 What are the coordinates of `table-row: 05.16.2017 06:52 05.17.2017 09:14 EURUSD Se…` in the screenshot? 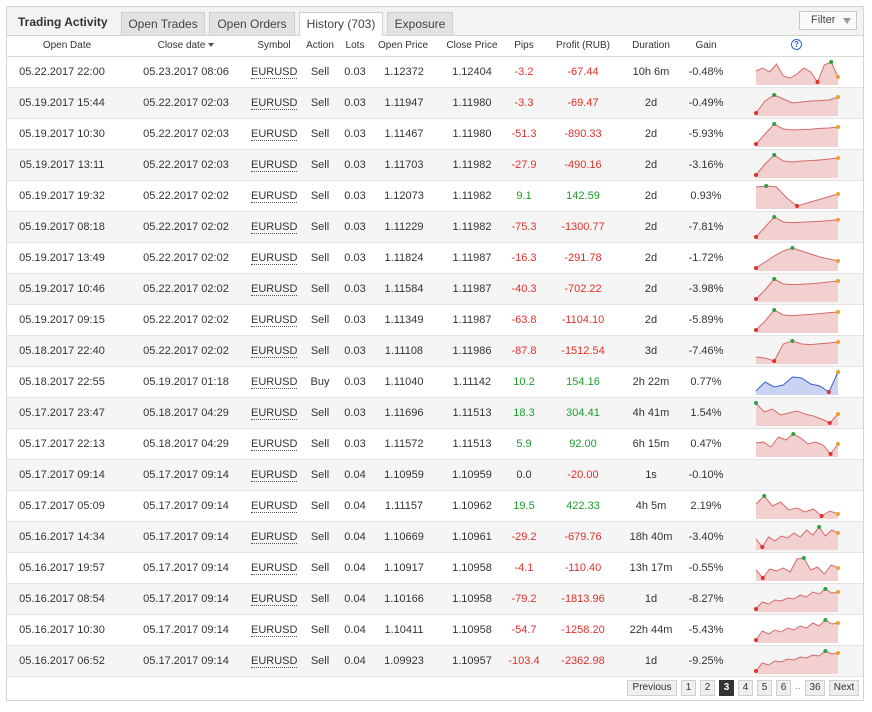 It's located at (435, 661).